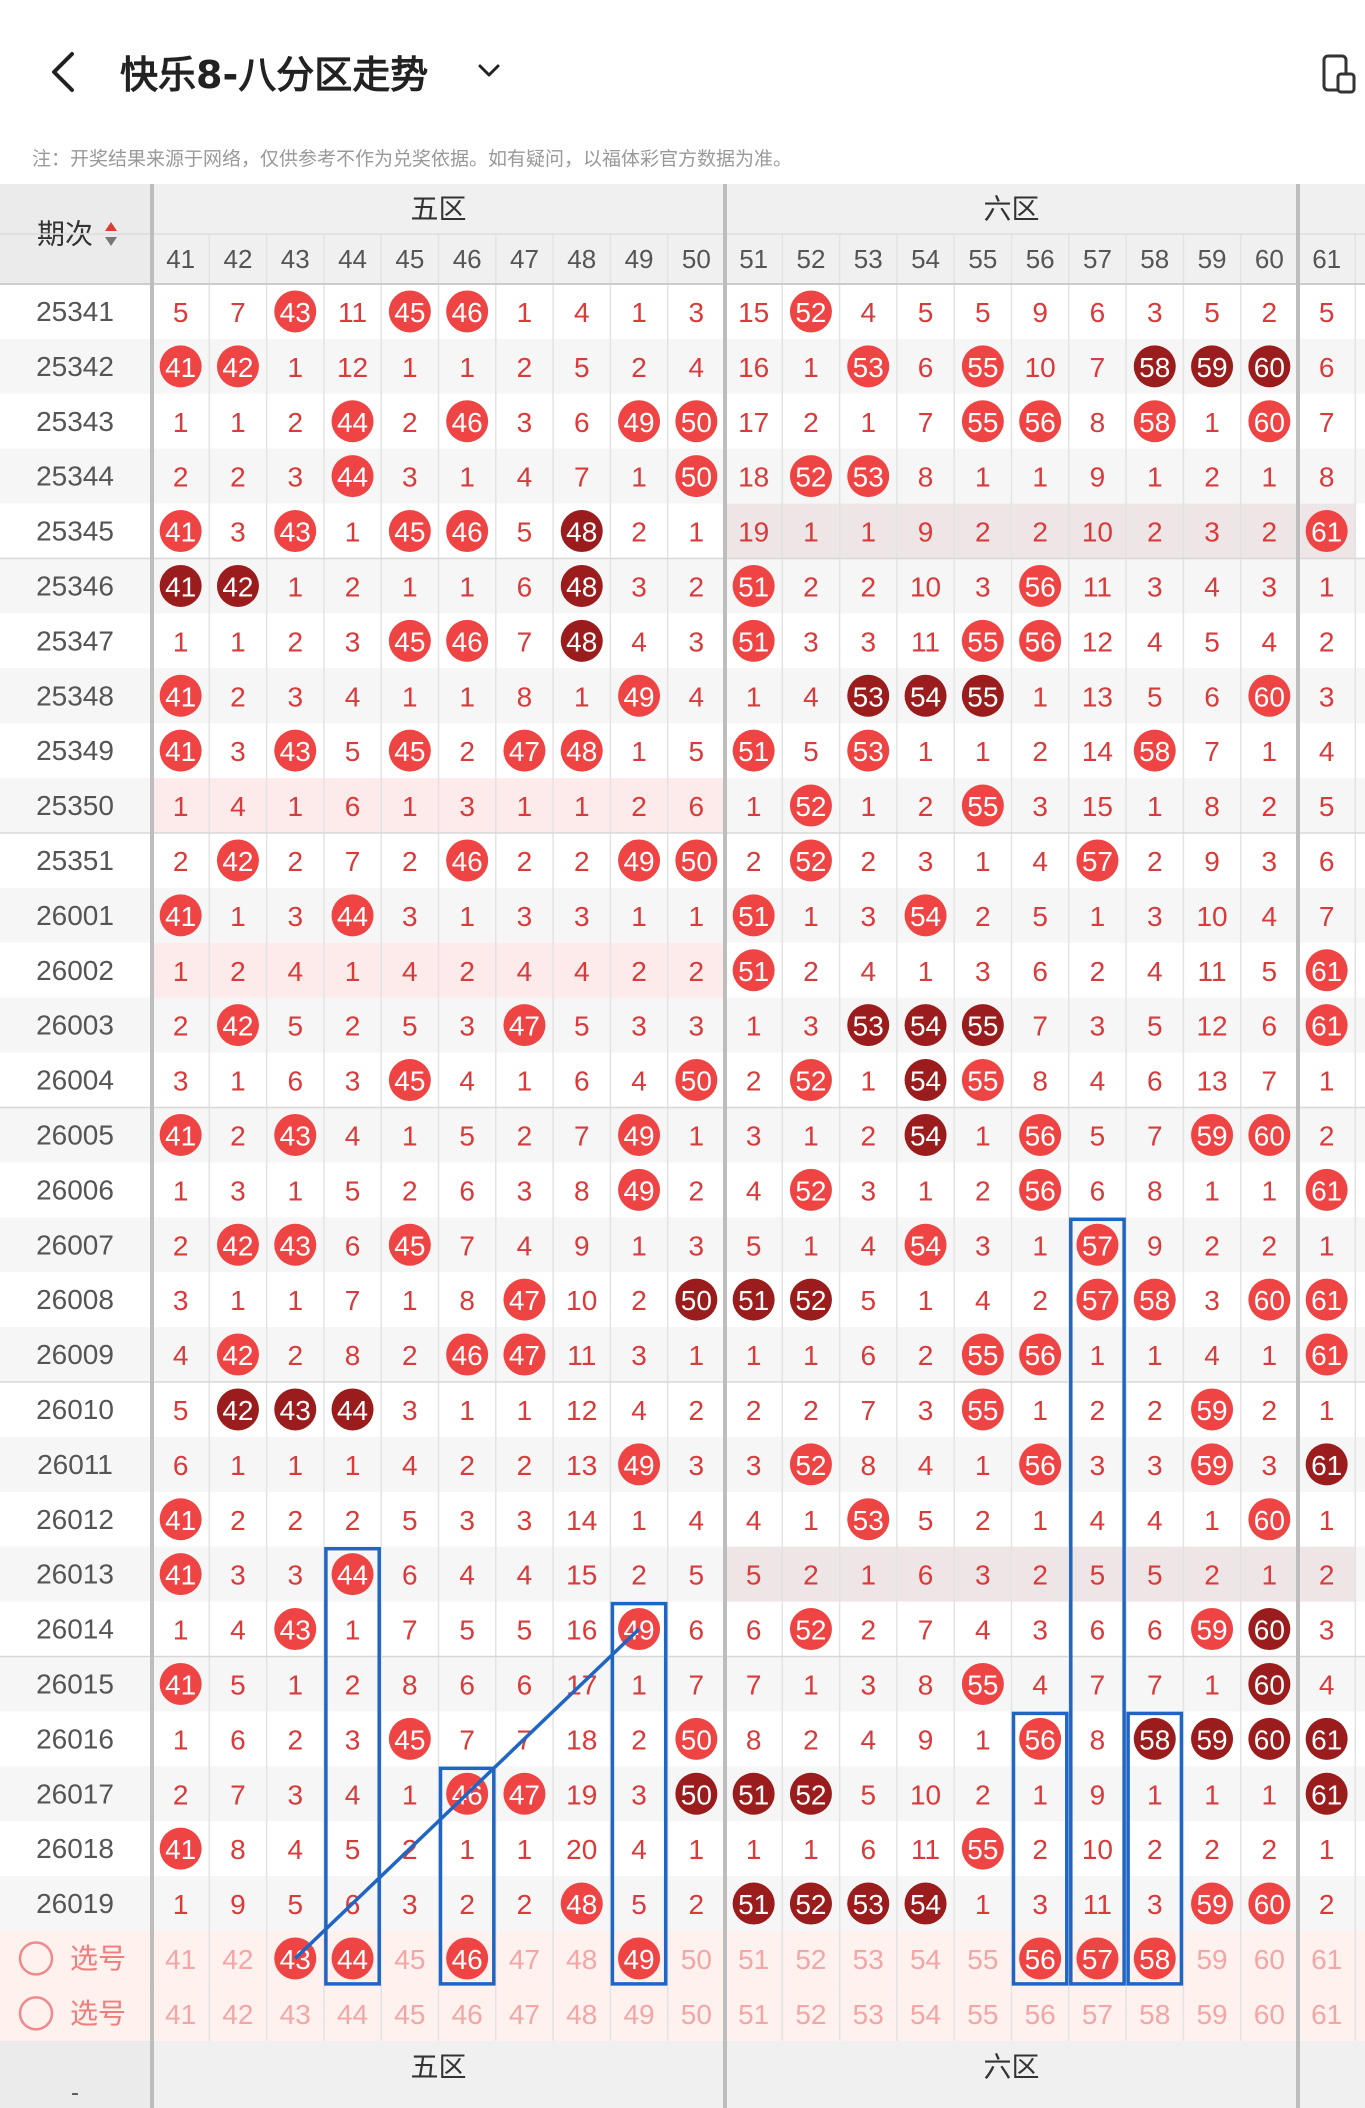 The image size is (1365, 2108). I want to click on device-switch-icon, so click(1338, 74).